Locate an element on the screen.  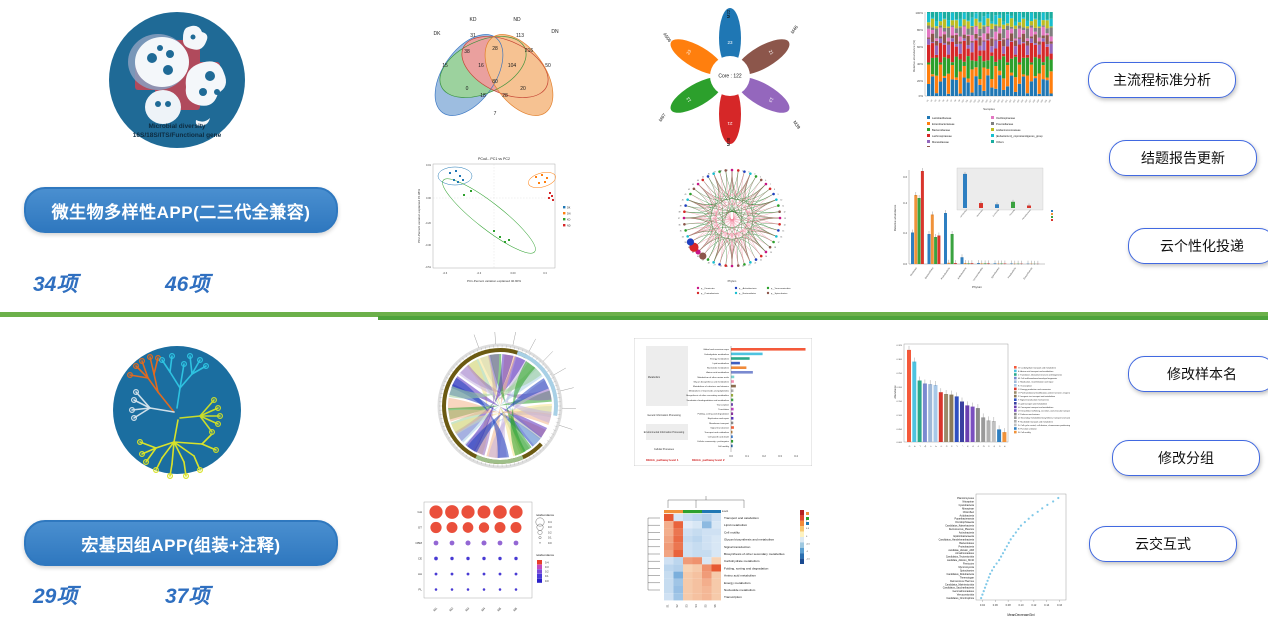
svg-text:Glycan biosynthesis and metabo: Glycan biosynthesis and metabolism is located at coordinates (711, 381).